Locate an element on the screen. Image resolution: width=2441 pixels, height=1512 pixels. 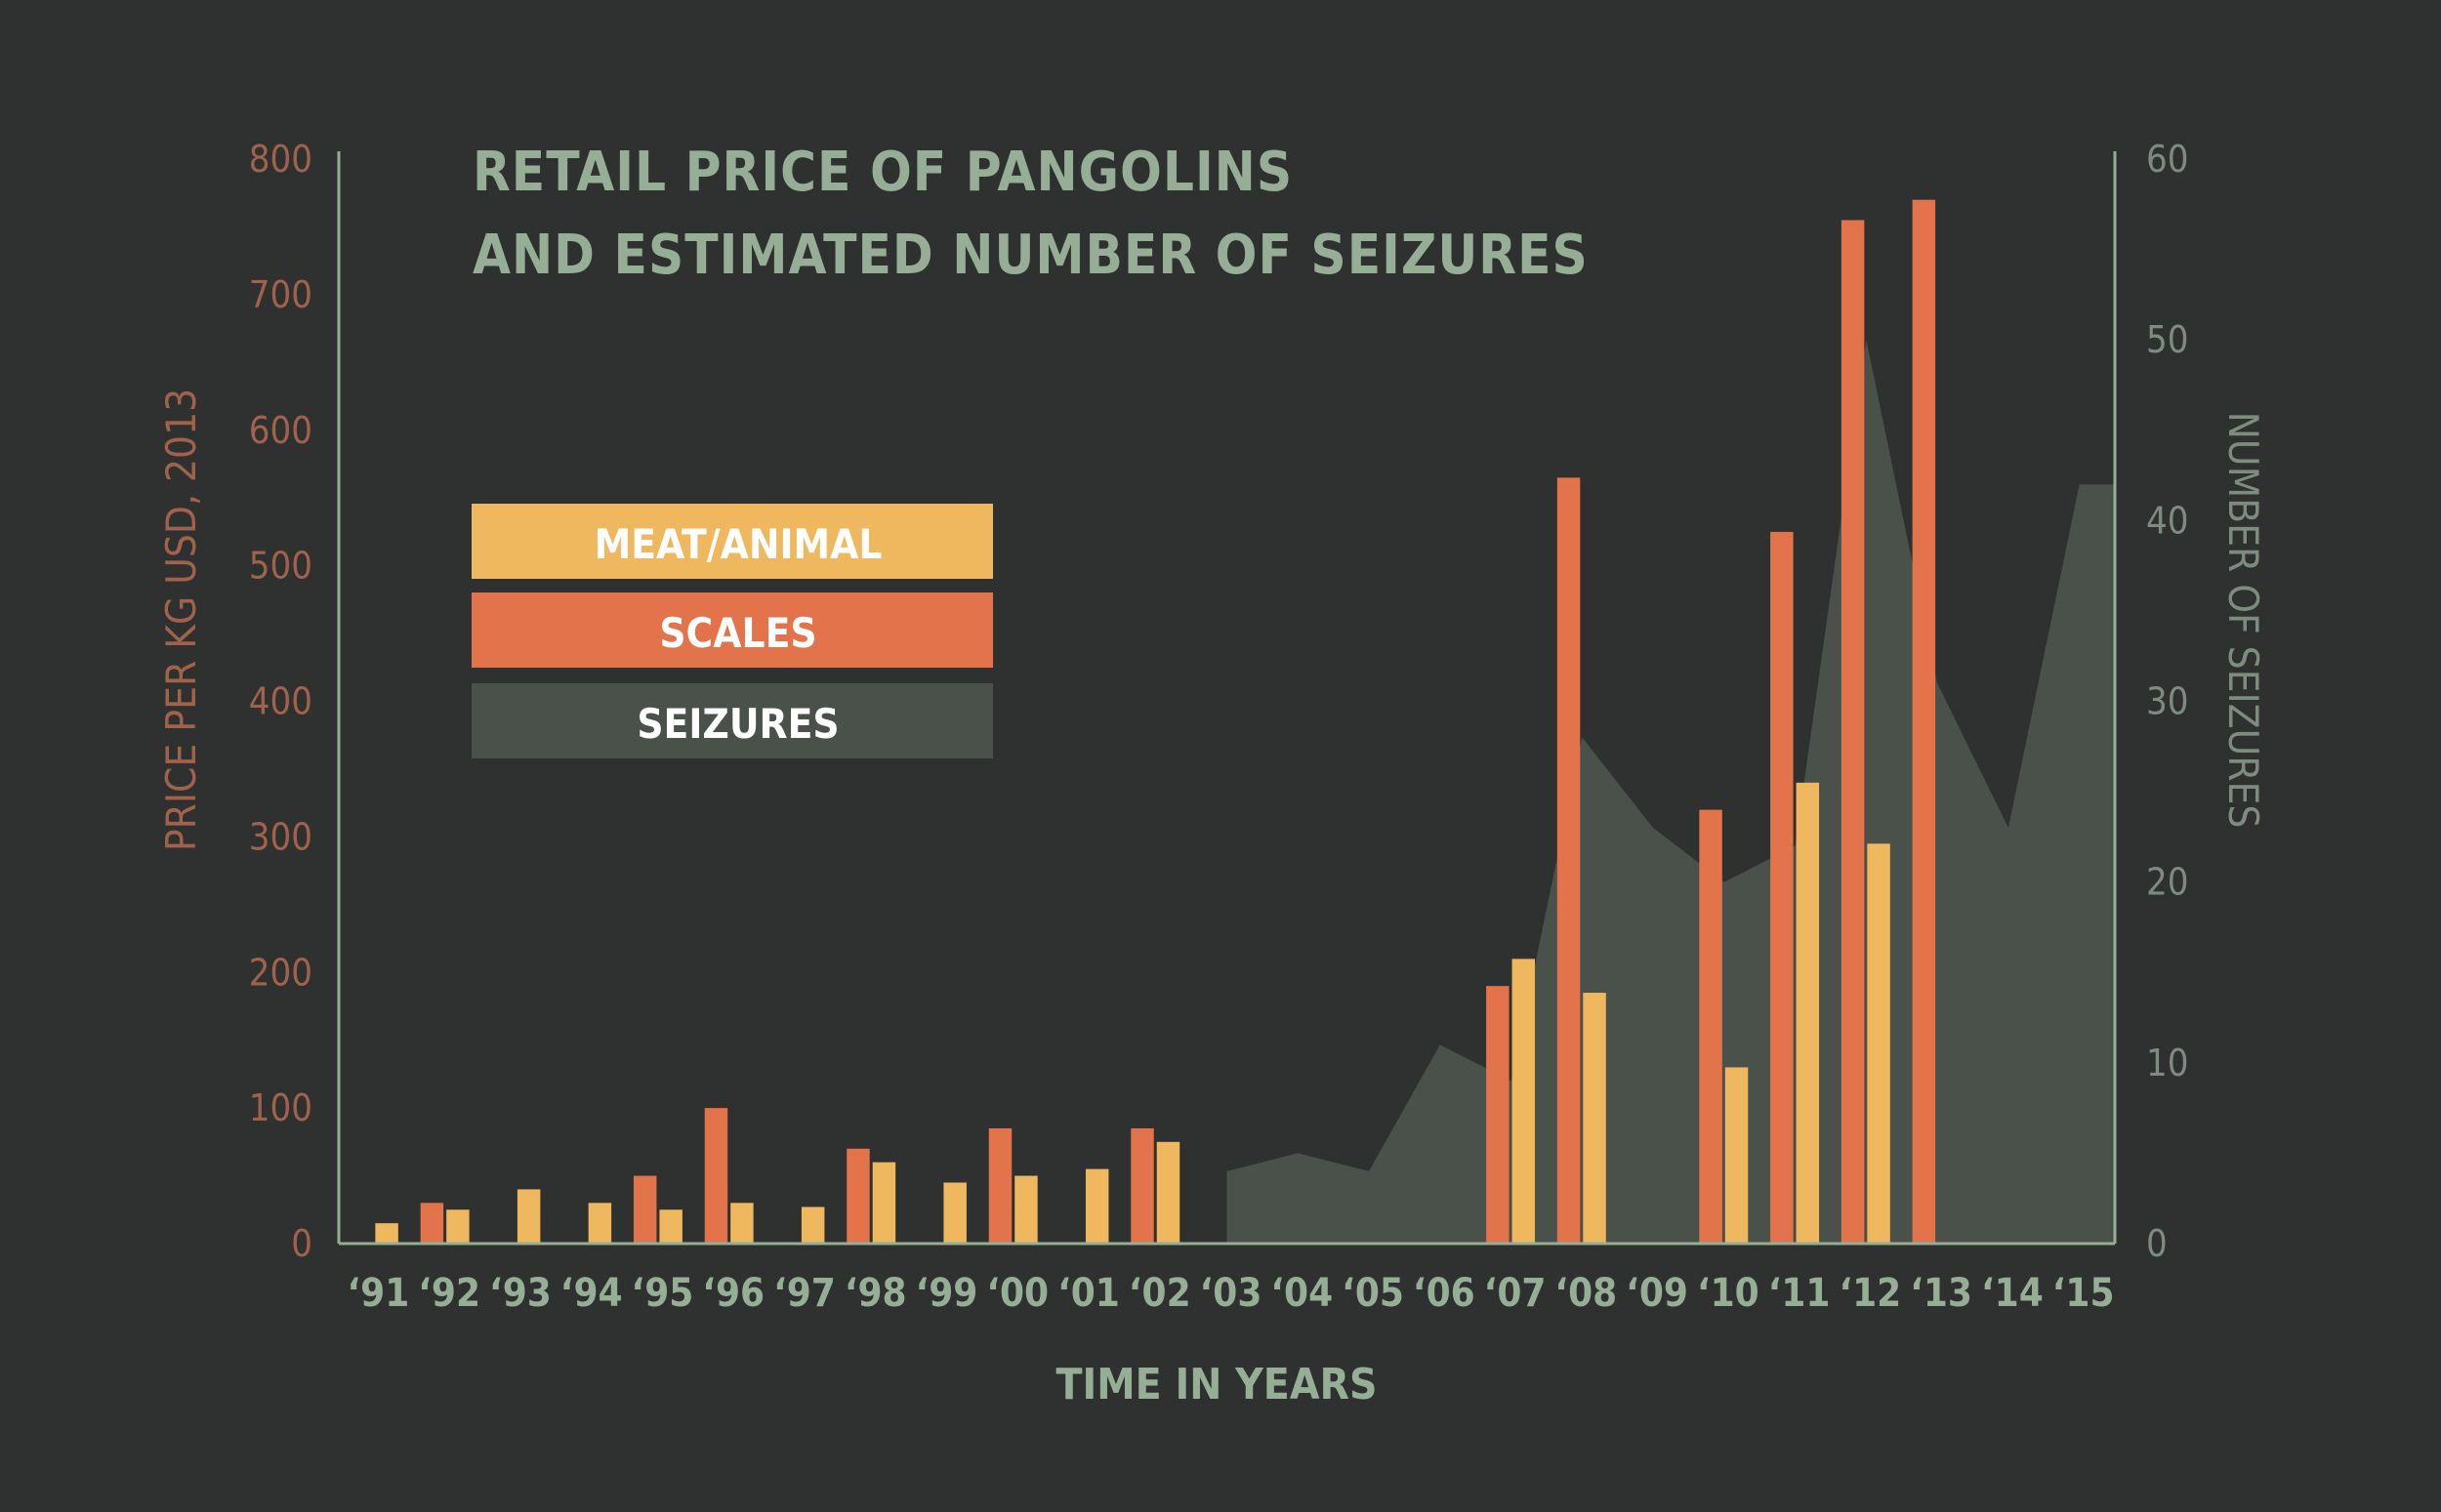
chart-title-line-2: AND ESTIMATED NUMBER OF SEIZURES is located at coordinates (1031, 256).